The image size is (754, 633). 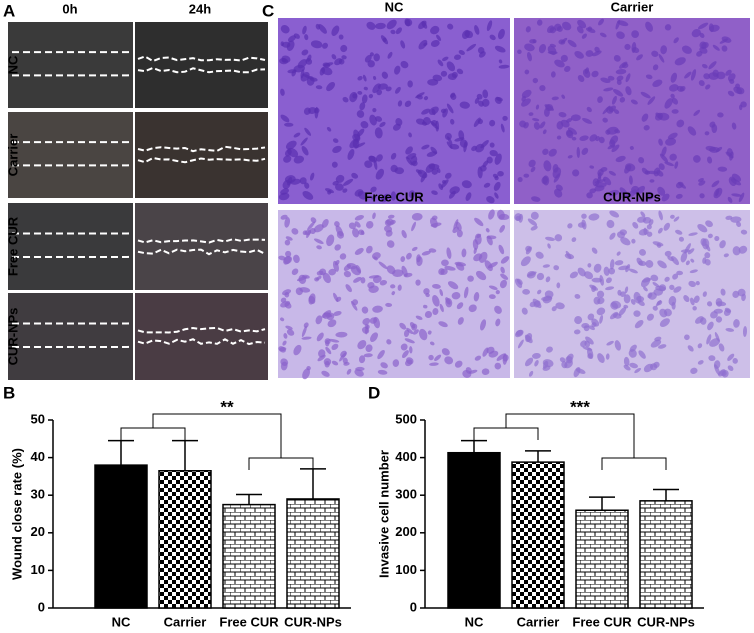 I want to click on bracket, so click(x=506, y=433).